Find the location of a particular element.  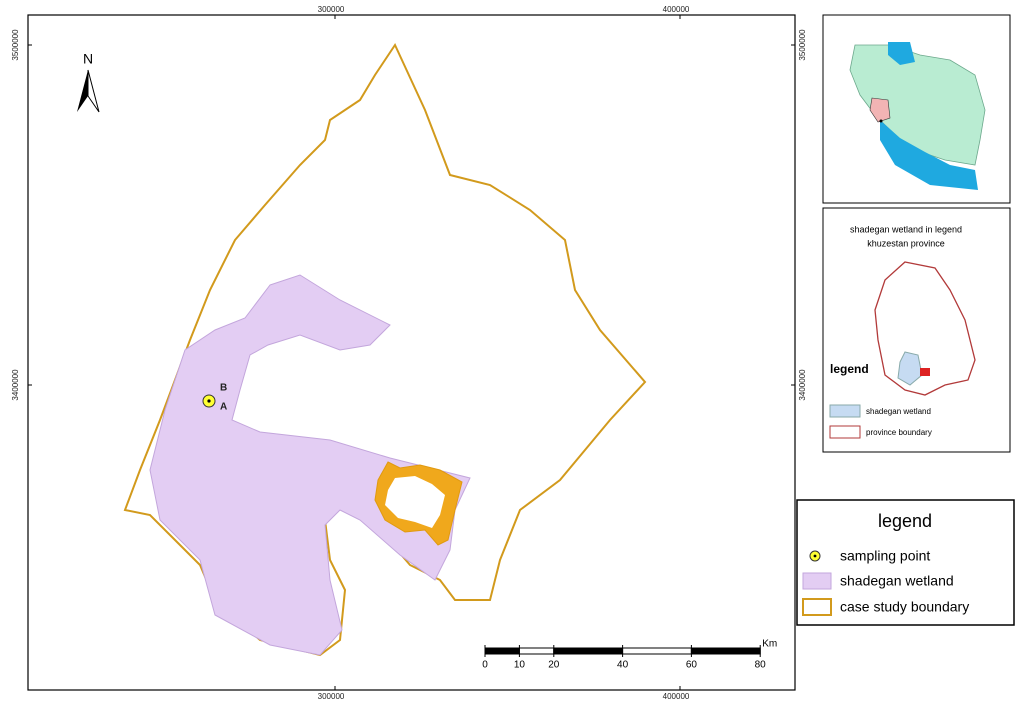

sampling-point-center is located at coordinates (209, 401).